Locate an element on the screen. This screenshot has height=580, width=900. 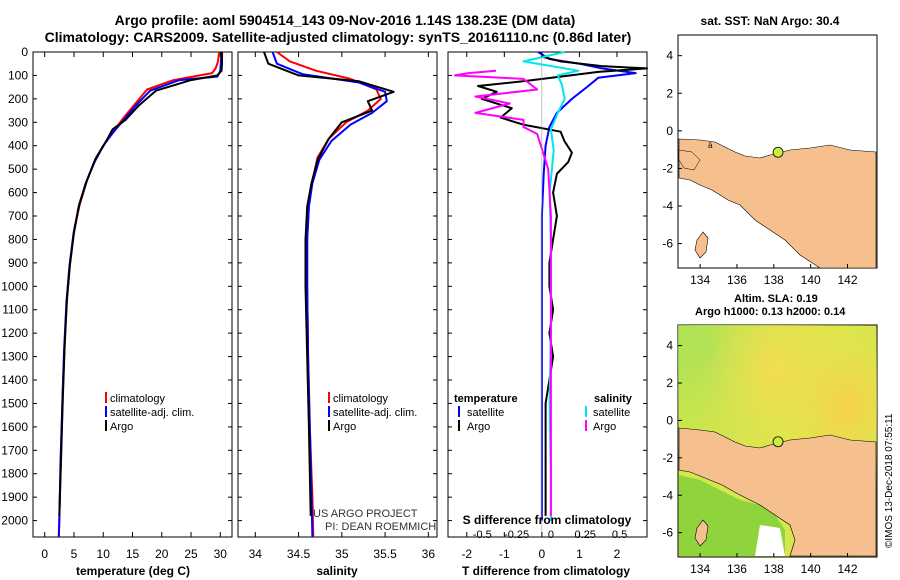
sla-map-title-line1: Altim. SLA: 0.19 is located at coordinates (776, 299).